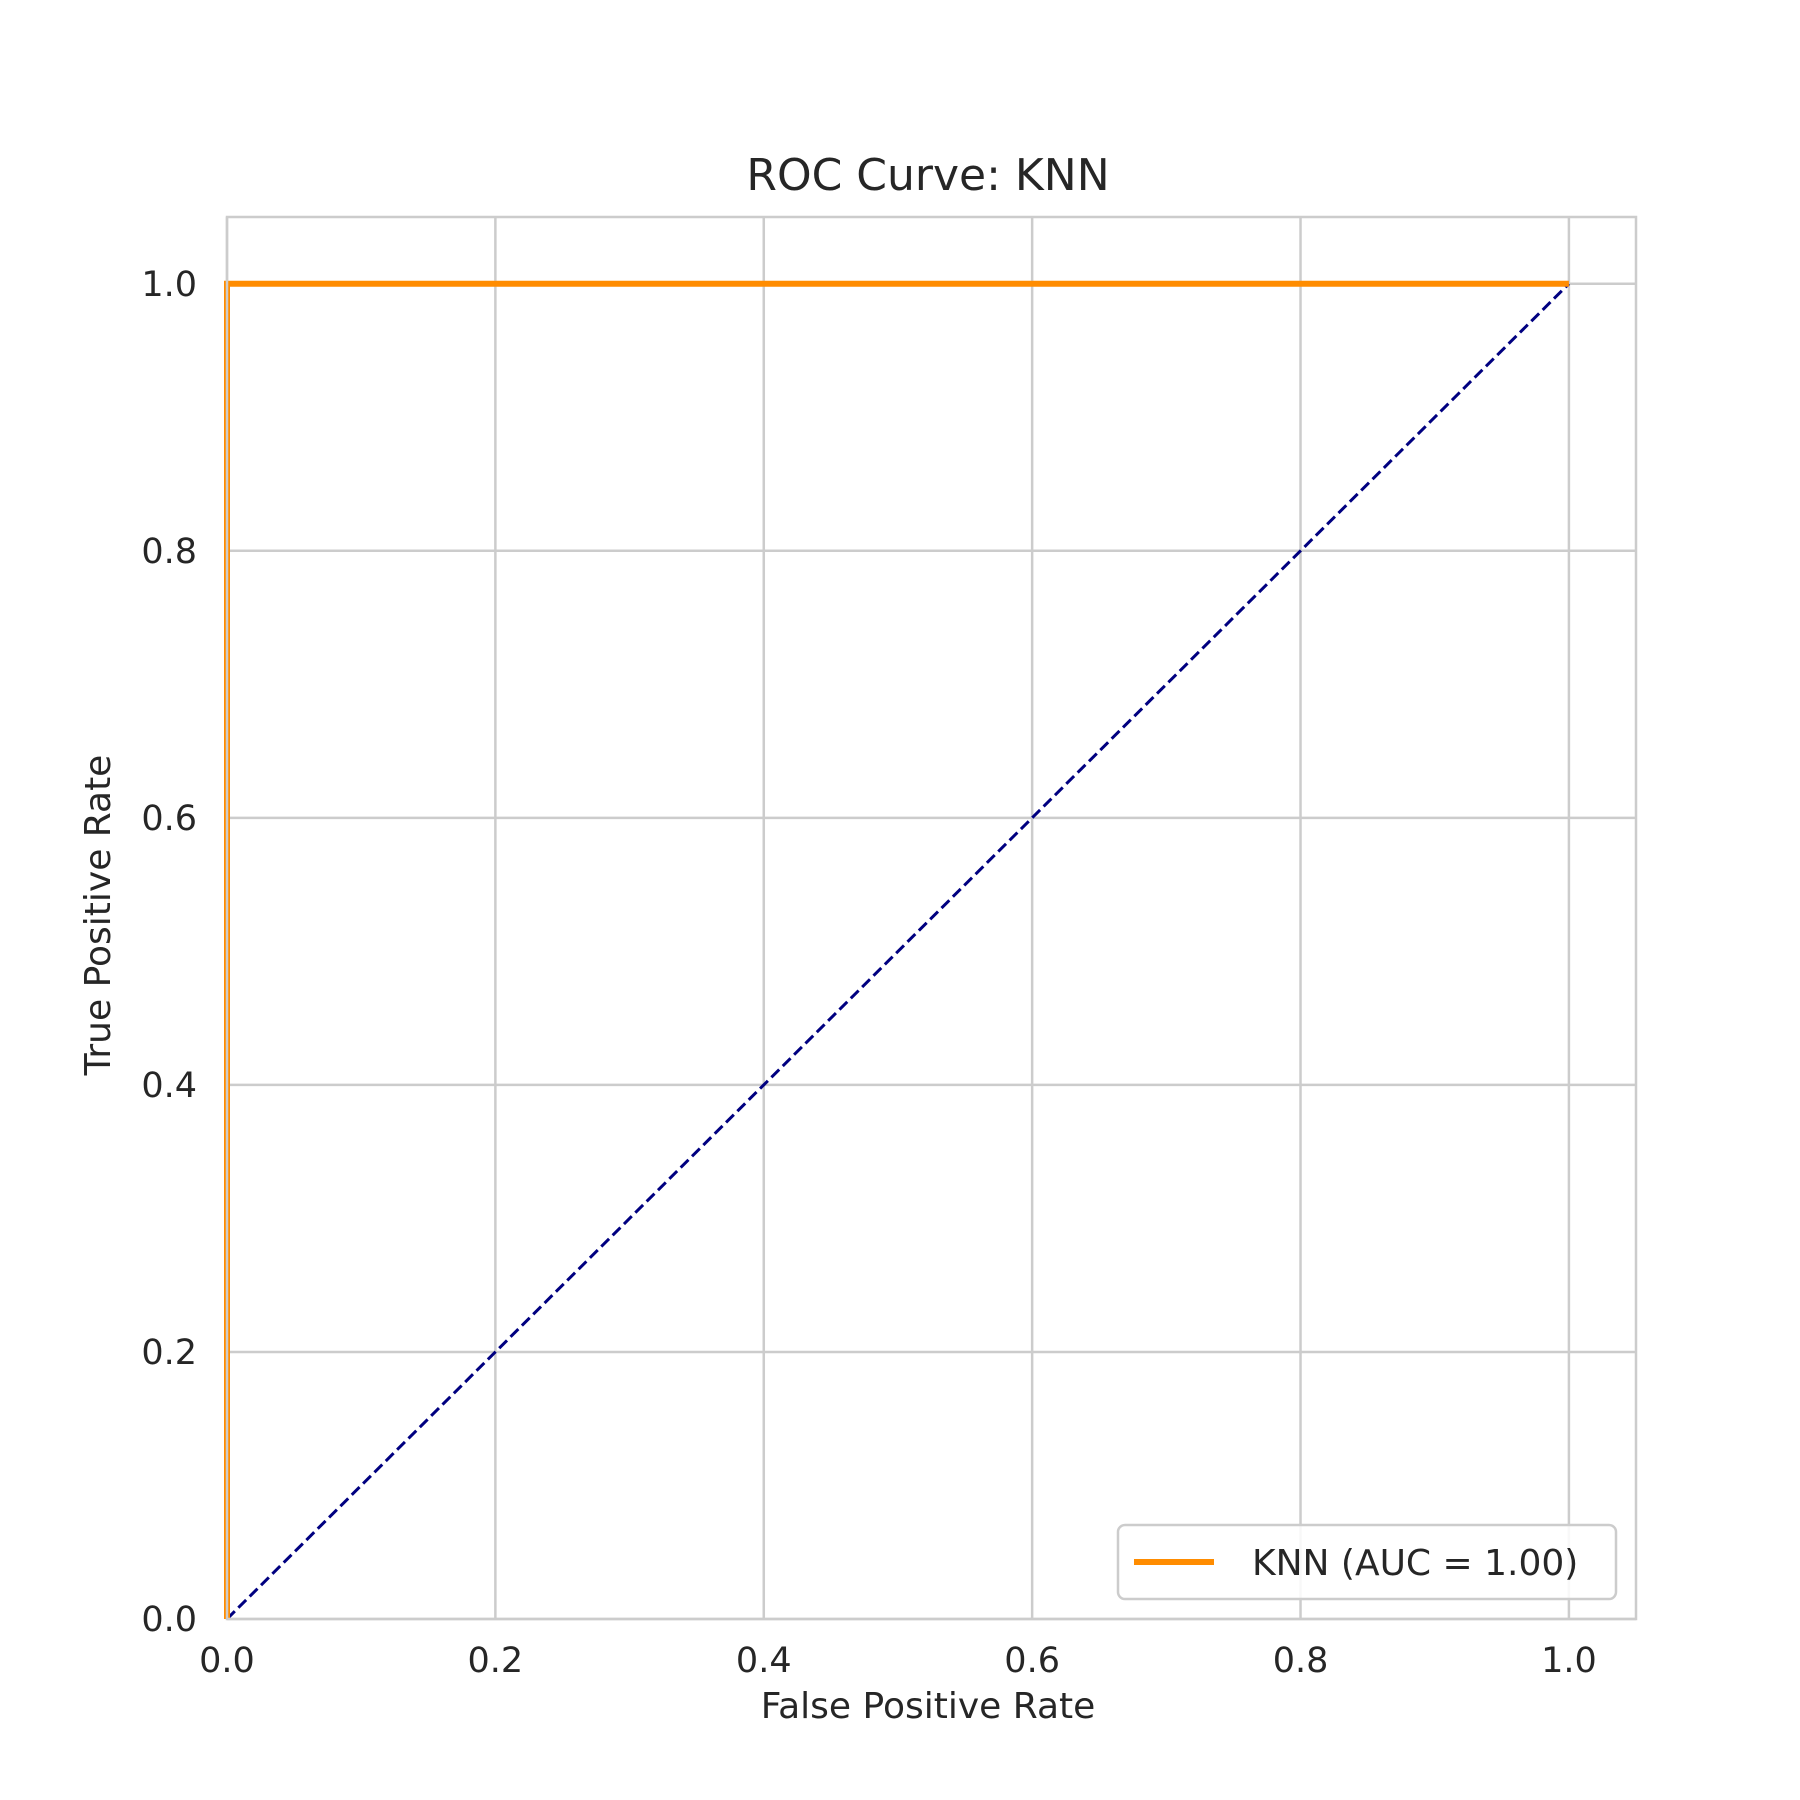 The height and width of the screenshot is (1800, 1800). I want to click on x-tick-label: 0.6, so click(1032, 1661).